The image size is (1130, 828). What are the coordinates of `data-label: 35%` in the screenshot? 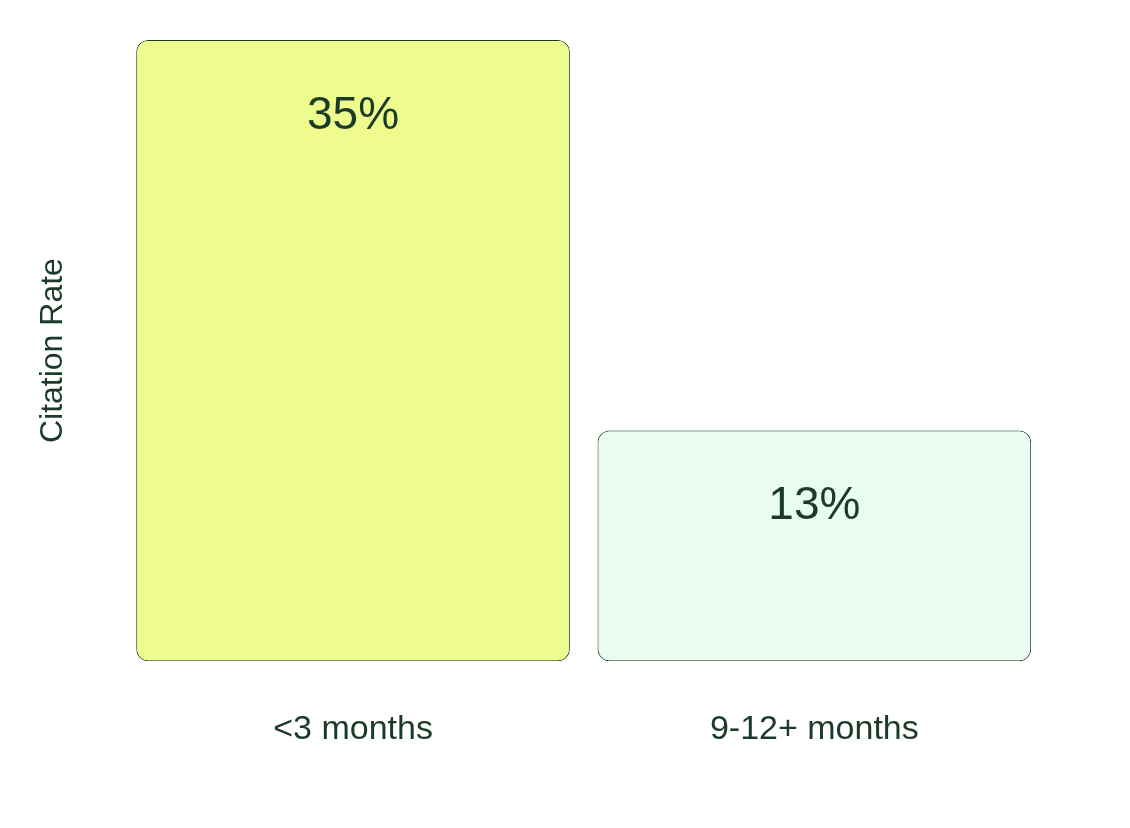 It's located at (353, 112).